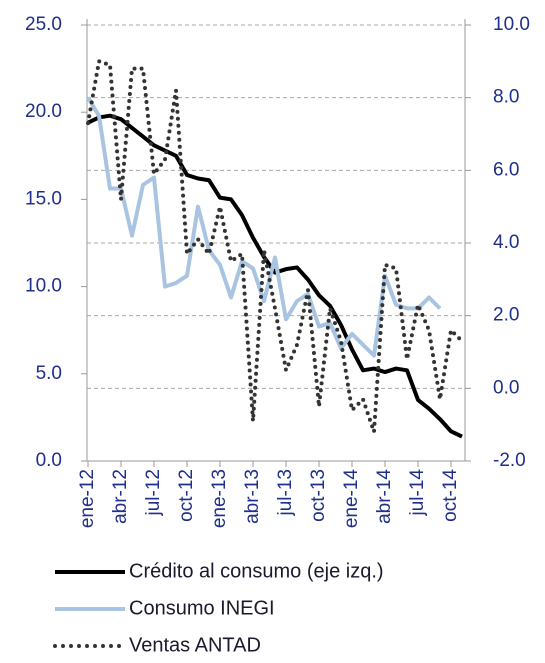  What do you see at coordinates (43, 111) in the screenshot?
I see `y-tick-label: 20.0` at bounding box center [43, 111].